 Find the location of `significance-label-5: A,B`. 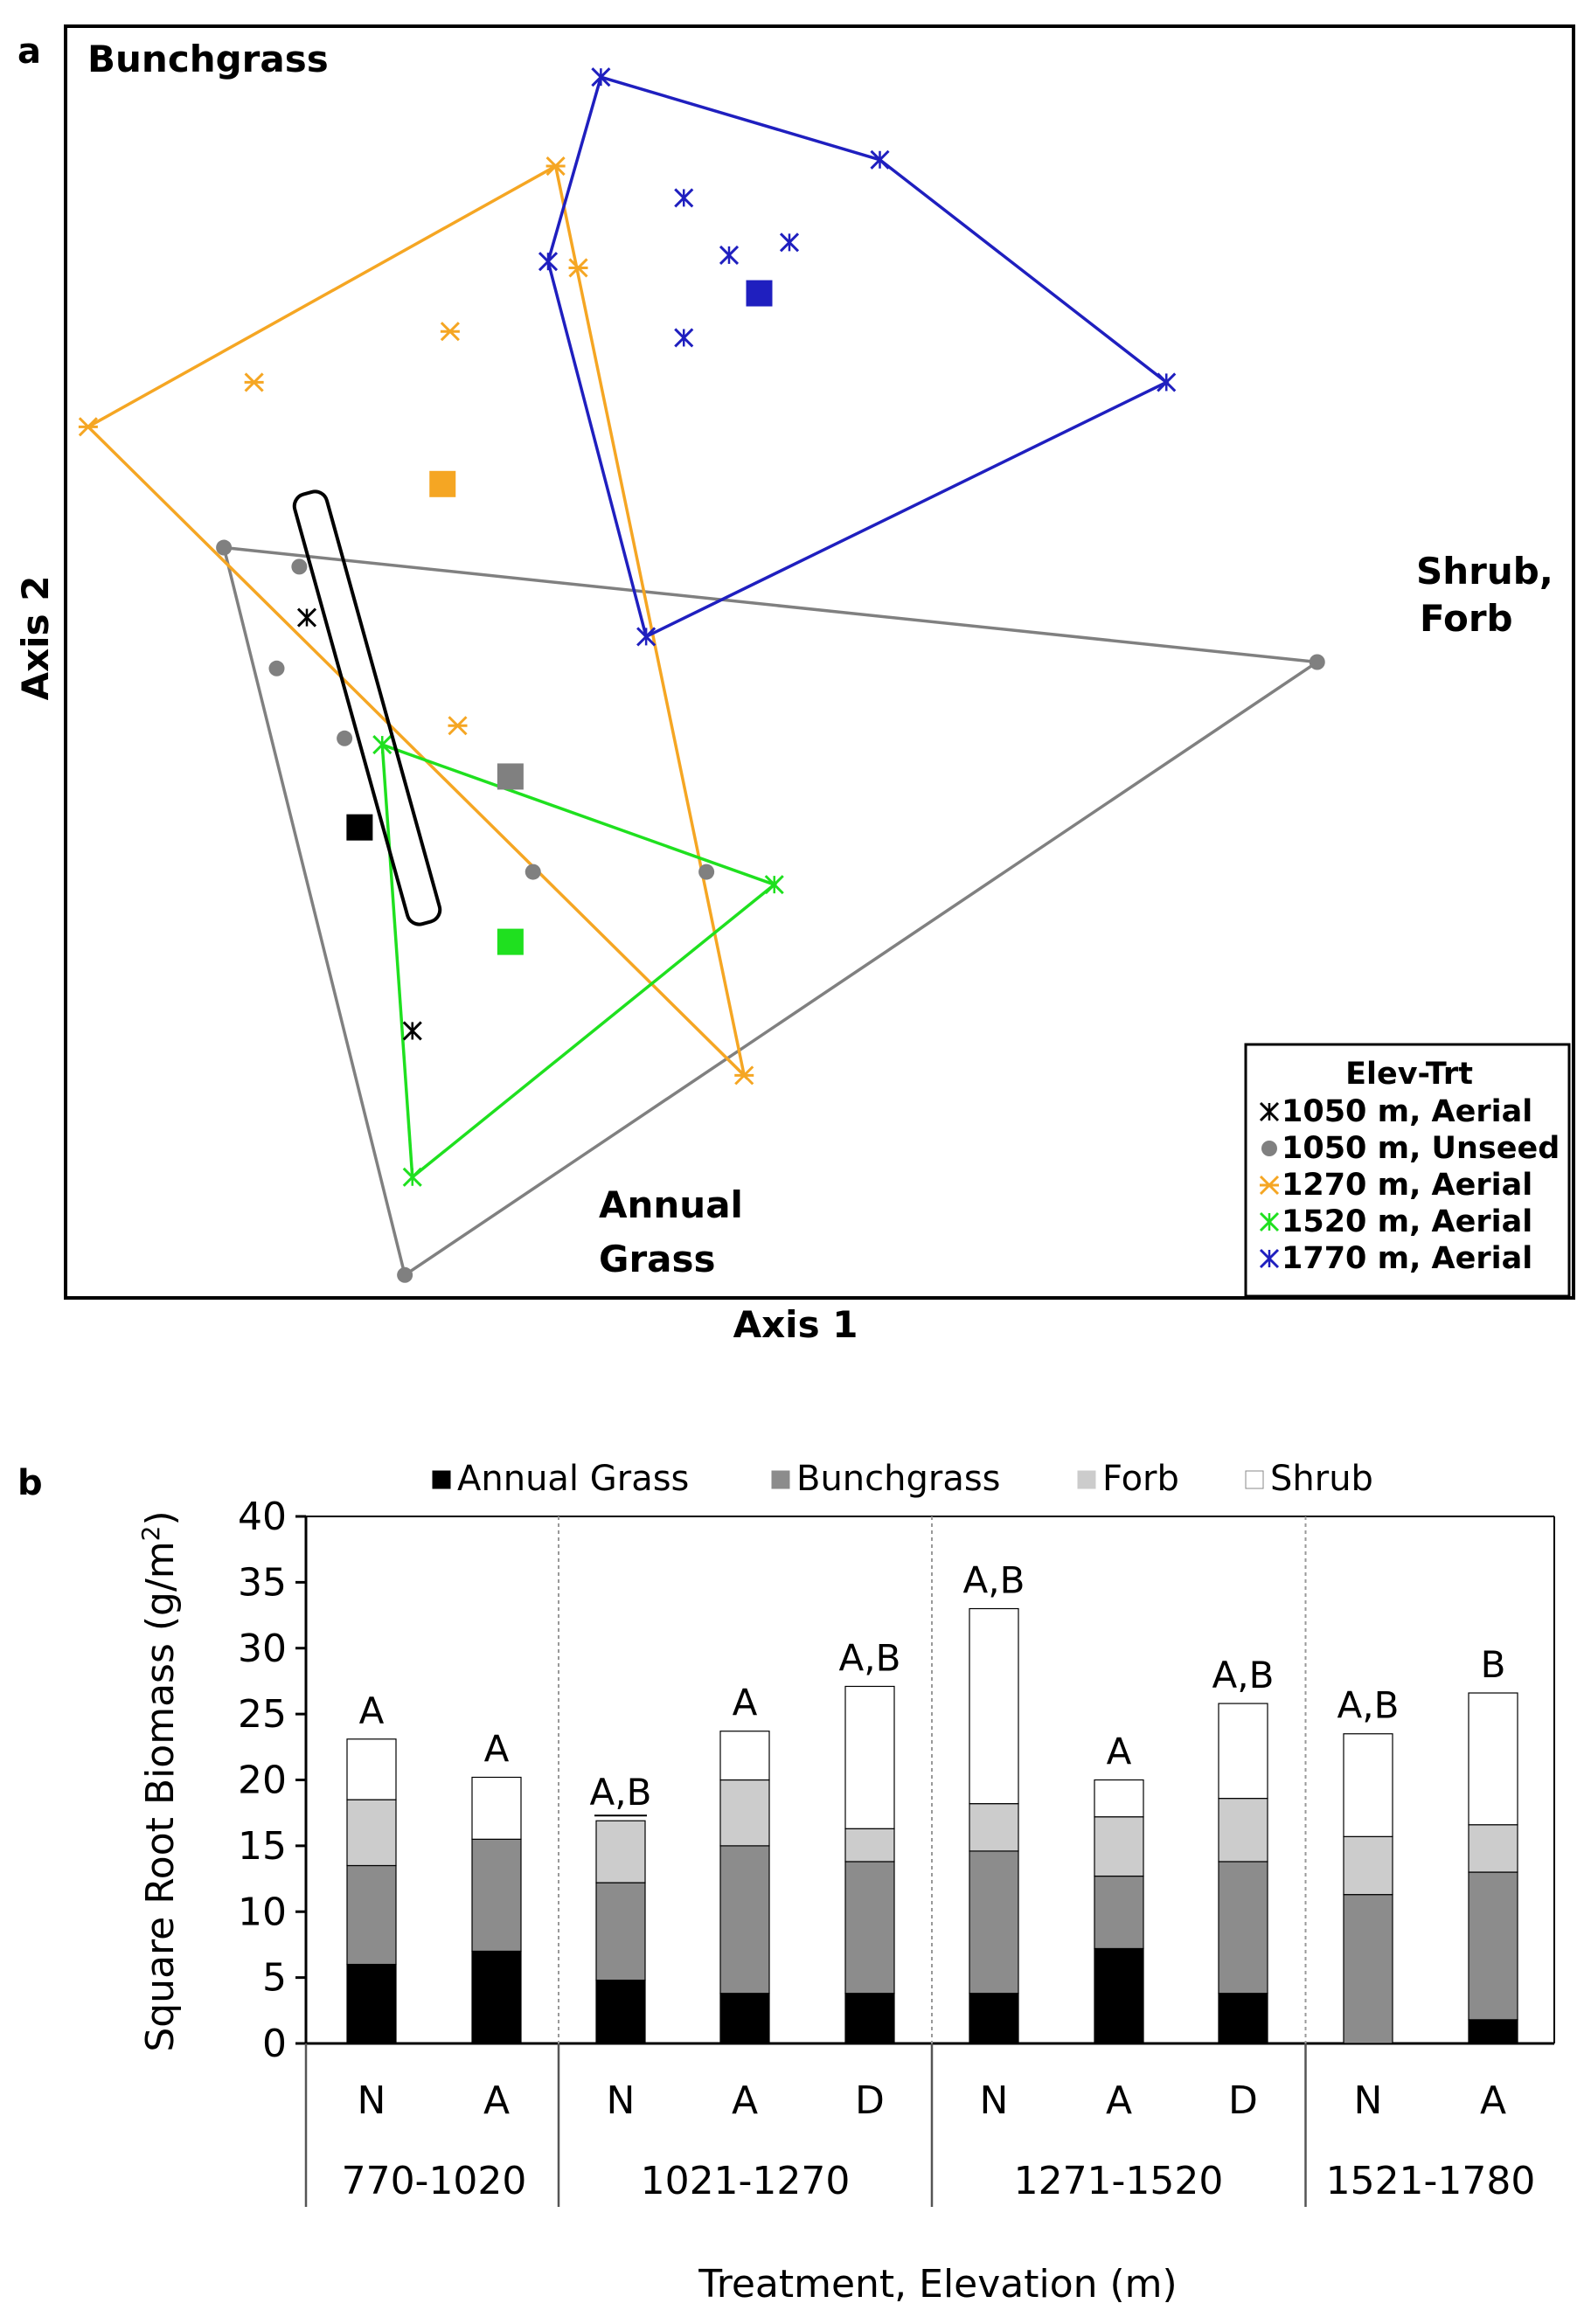

significance-label-5: A,B is located at coordinates (994, 1580).